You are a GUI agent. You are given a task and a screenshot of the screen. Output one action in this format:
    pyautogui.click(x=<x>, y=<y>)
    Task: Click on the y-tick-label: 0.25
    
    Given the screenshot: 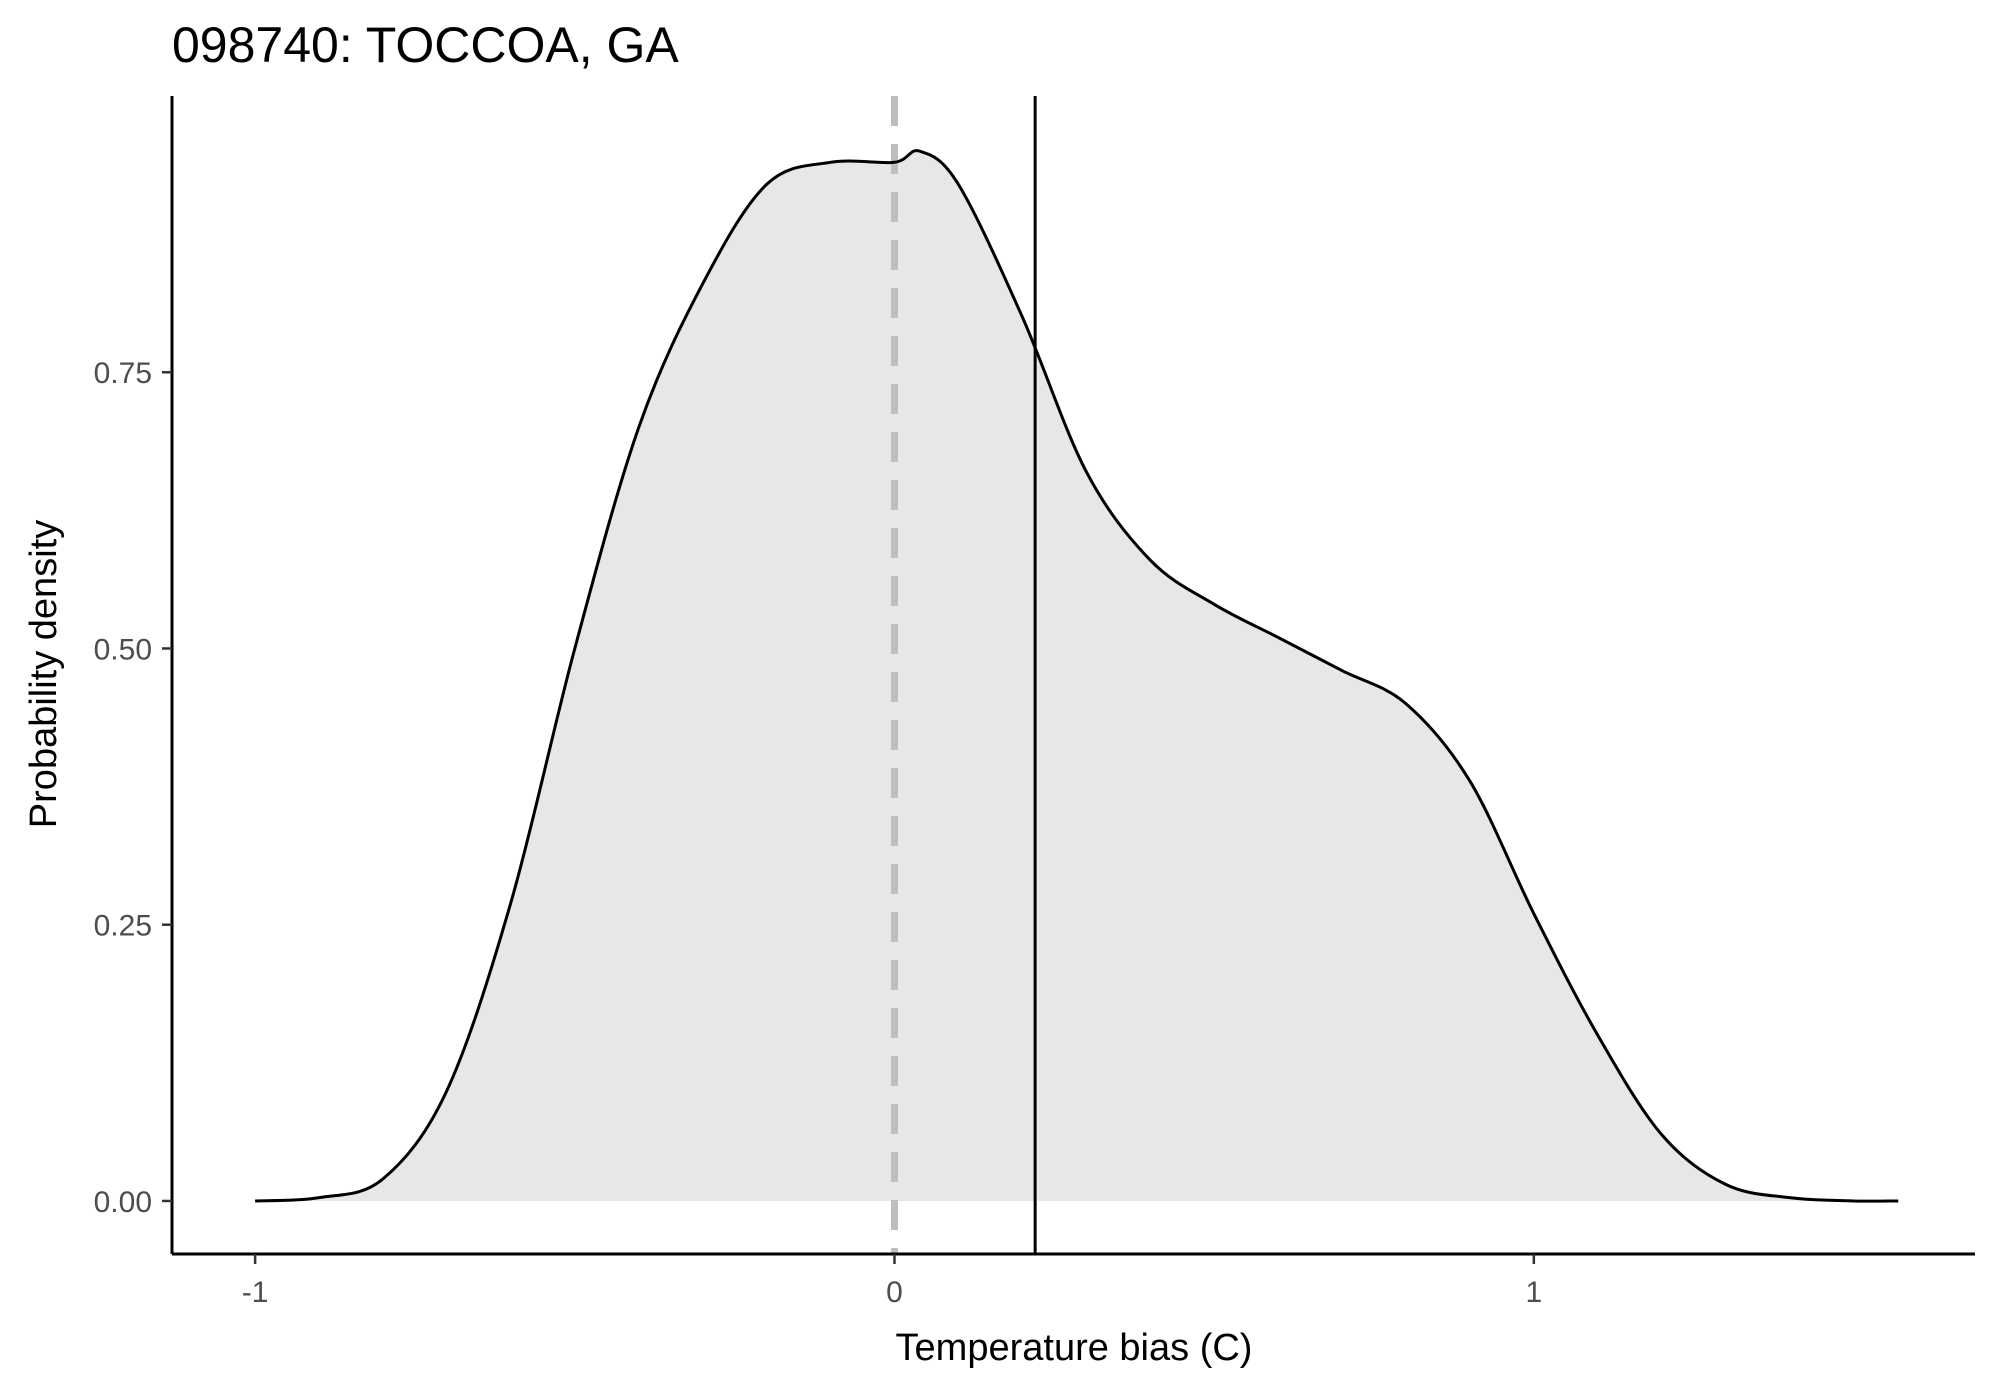 What is the action you would take?
    pyautogui.click(x=123, y=926)
    